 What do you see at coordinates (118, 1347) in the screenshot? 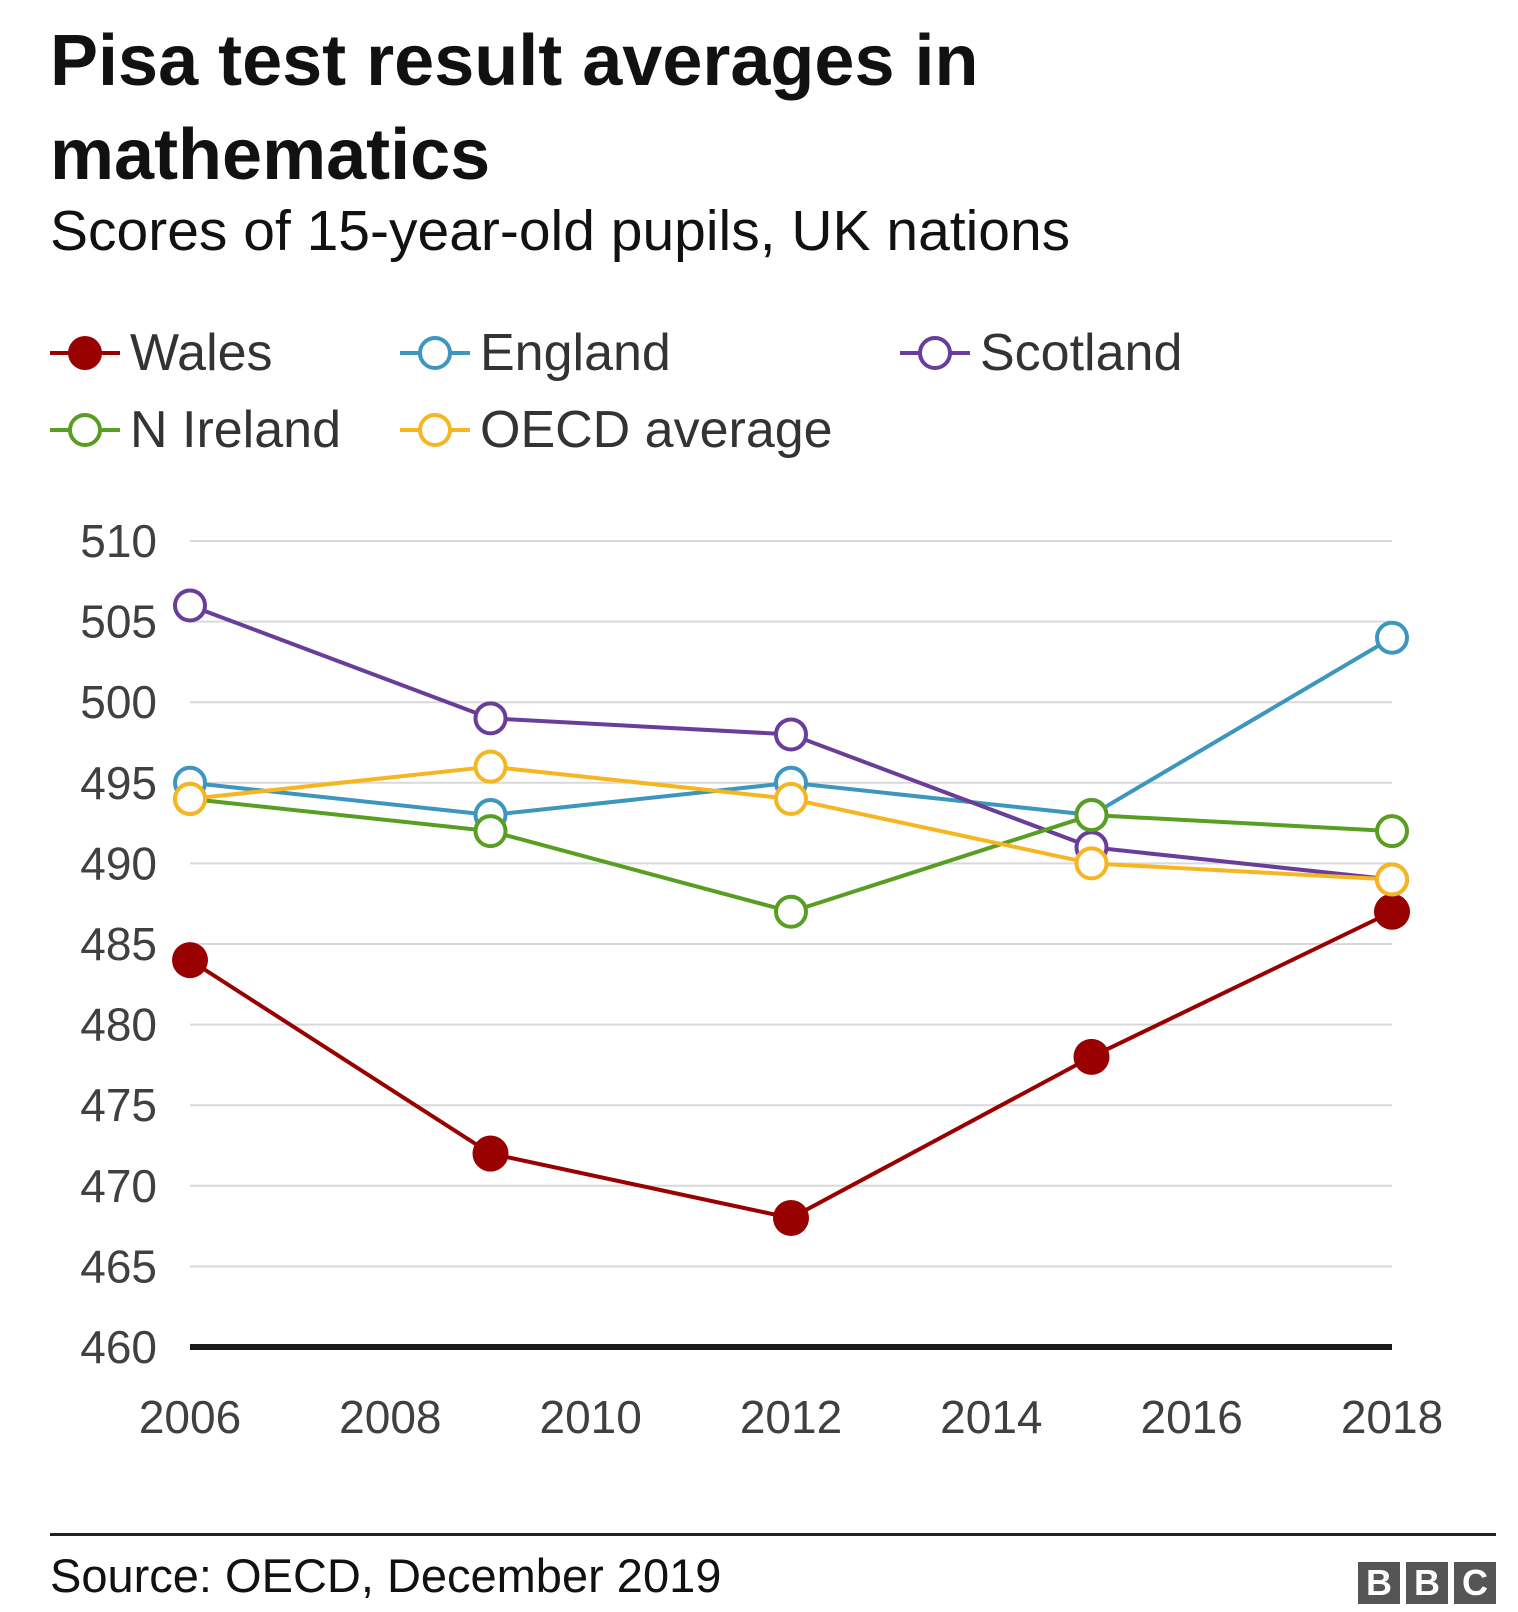
I see `y-tick-label: 460` at bounding box center [118, 1347].